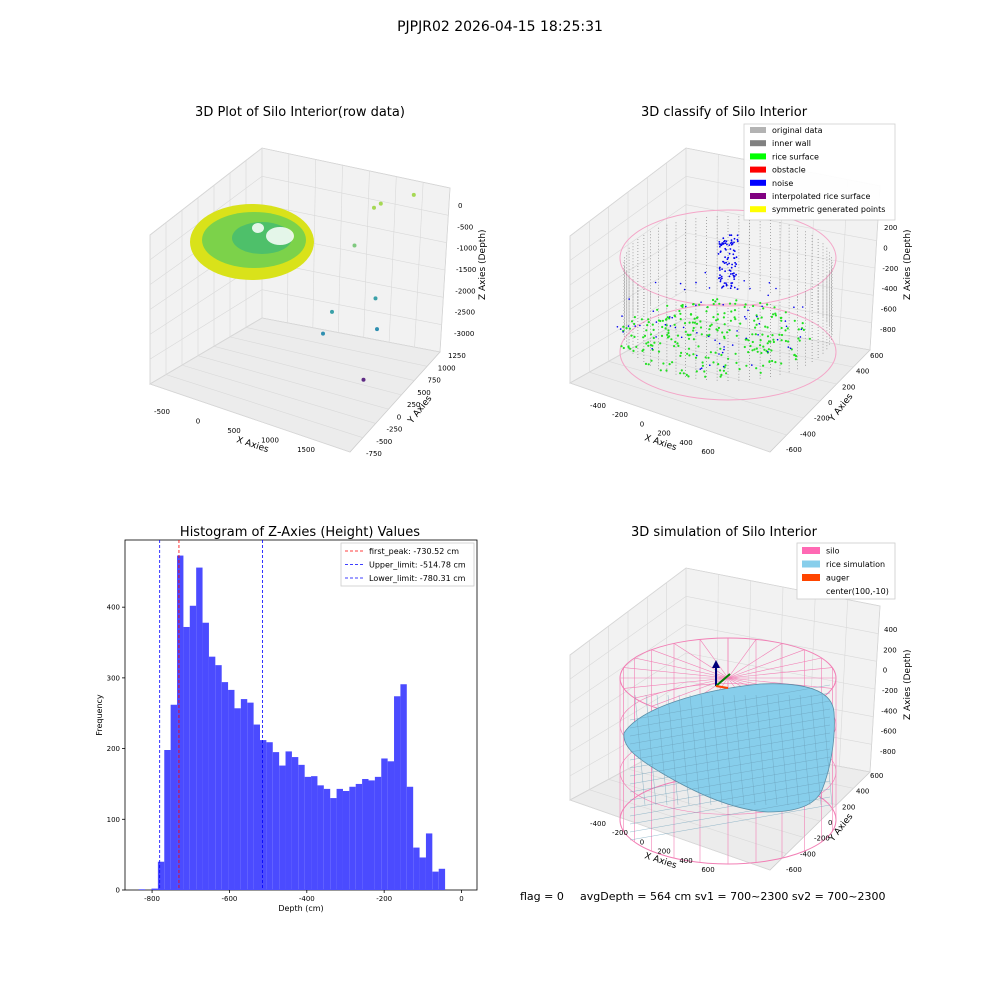  What do you see at coordinates (758, 209) in the screenshot?
I see `classify-legend-swatch` at bounding box center [758, 209].